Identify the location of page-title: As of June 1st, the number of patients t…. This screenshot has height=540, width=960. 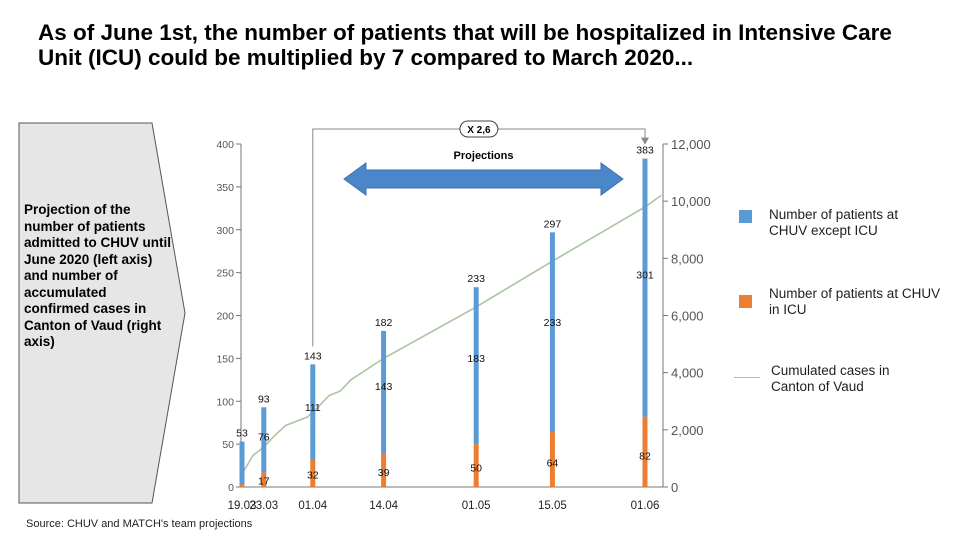
(465, 45).